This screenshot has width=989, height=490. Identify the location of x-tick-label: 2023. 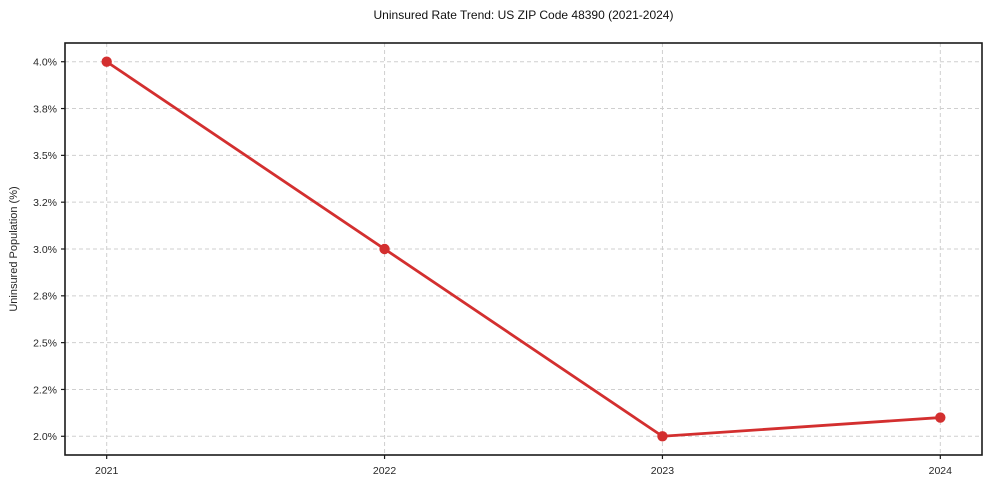
(663, 471).